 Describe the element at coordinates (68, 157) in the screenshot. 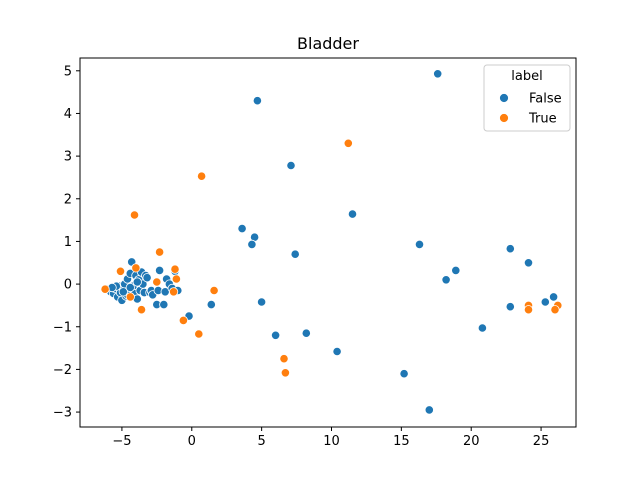

I see `y-tick-label: 3` at that location.